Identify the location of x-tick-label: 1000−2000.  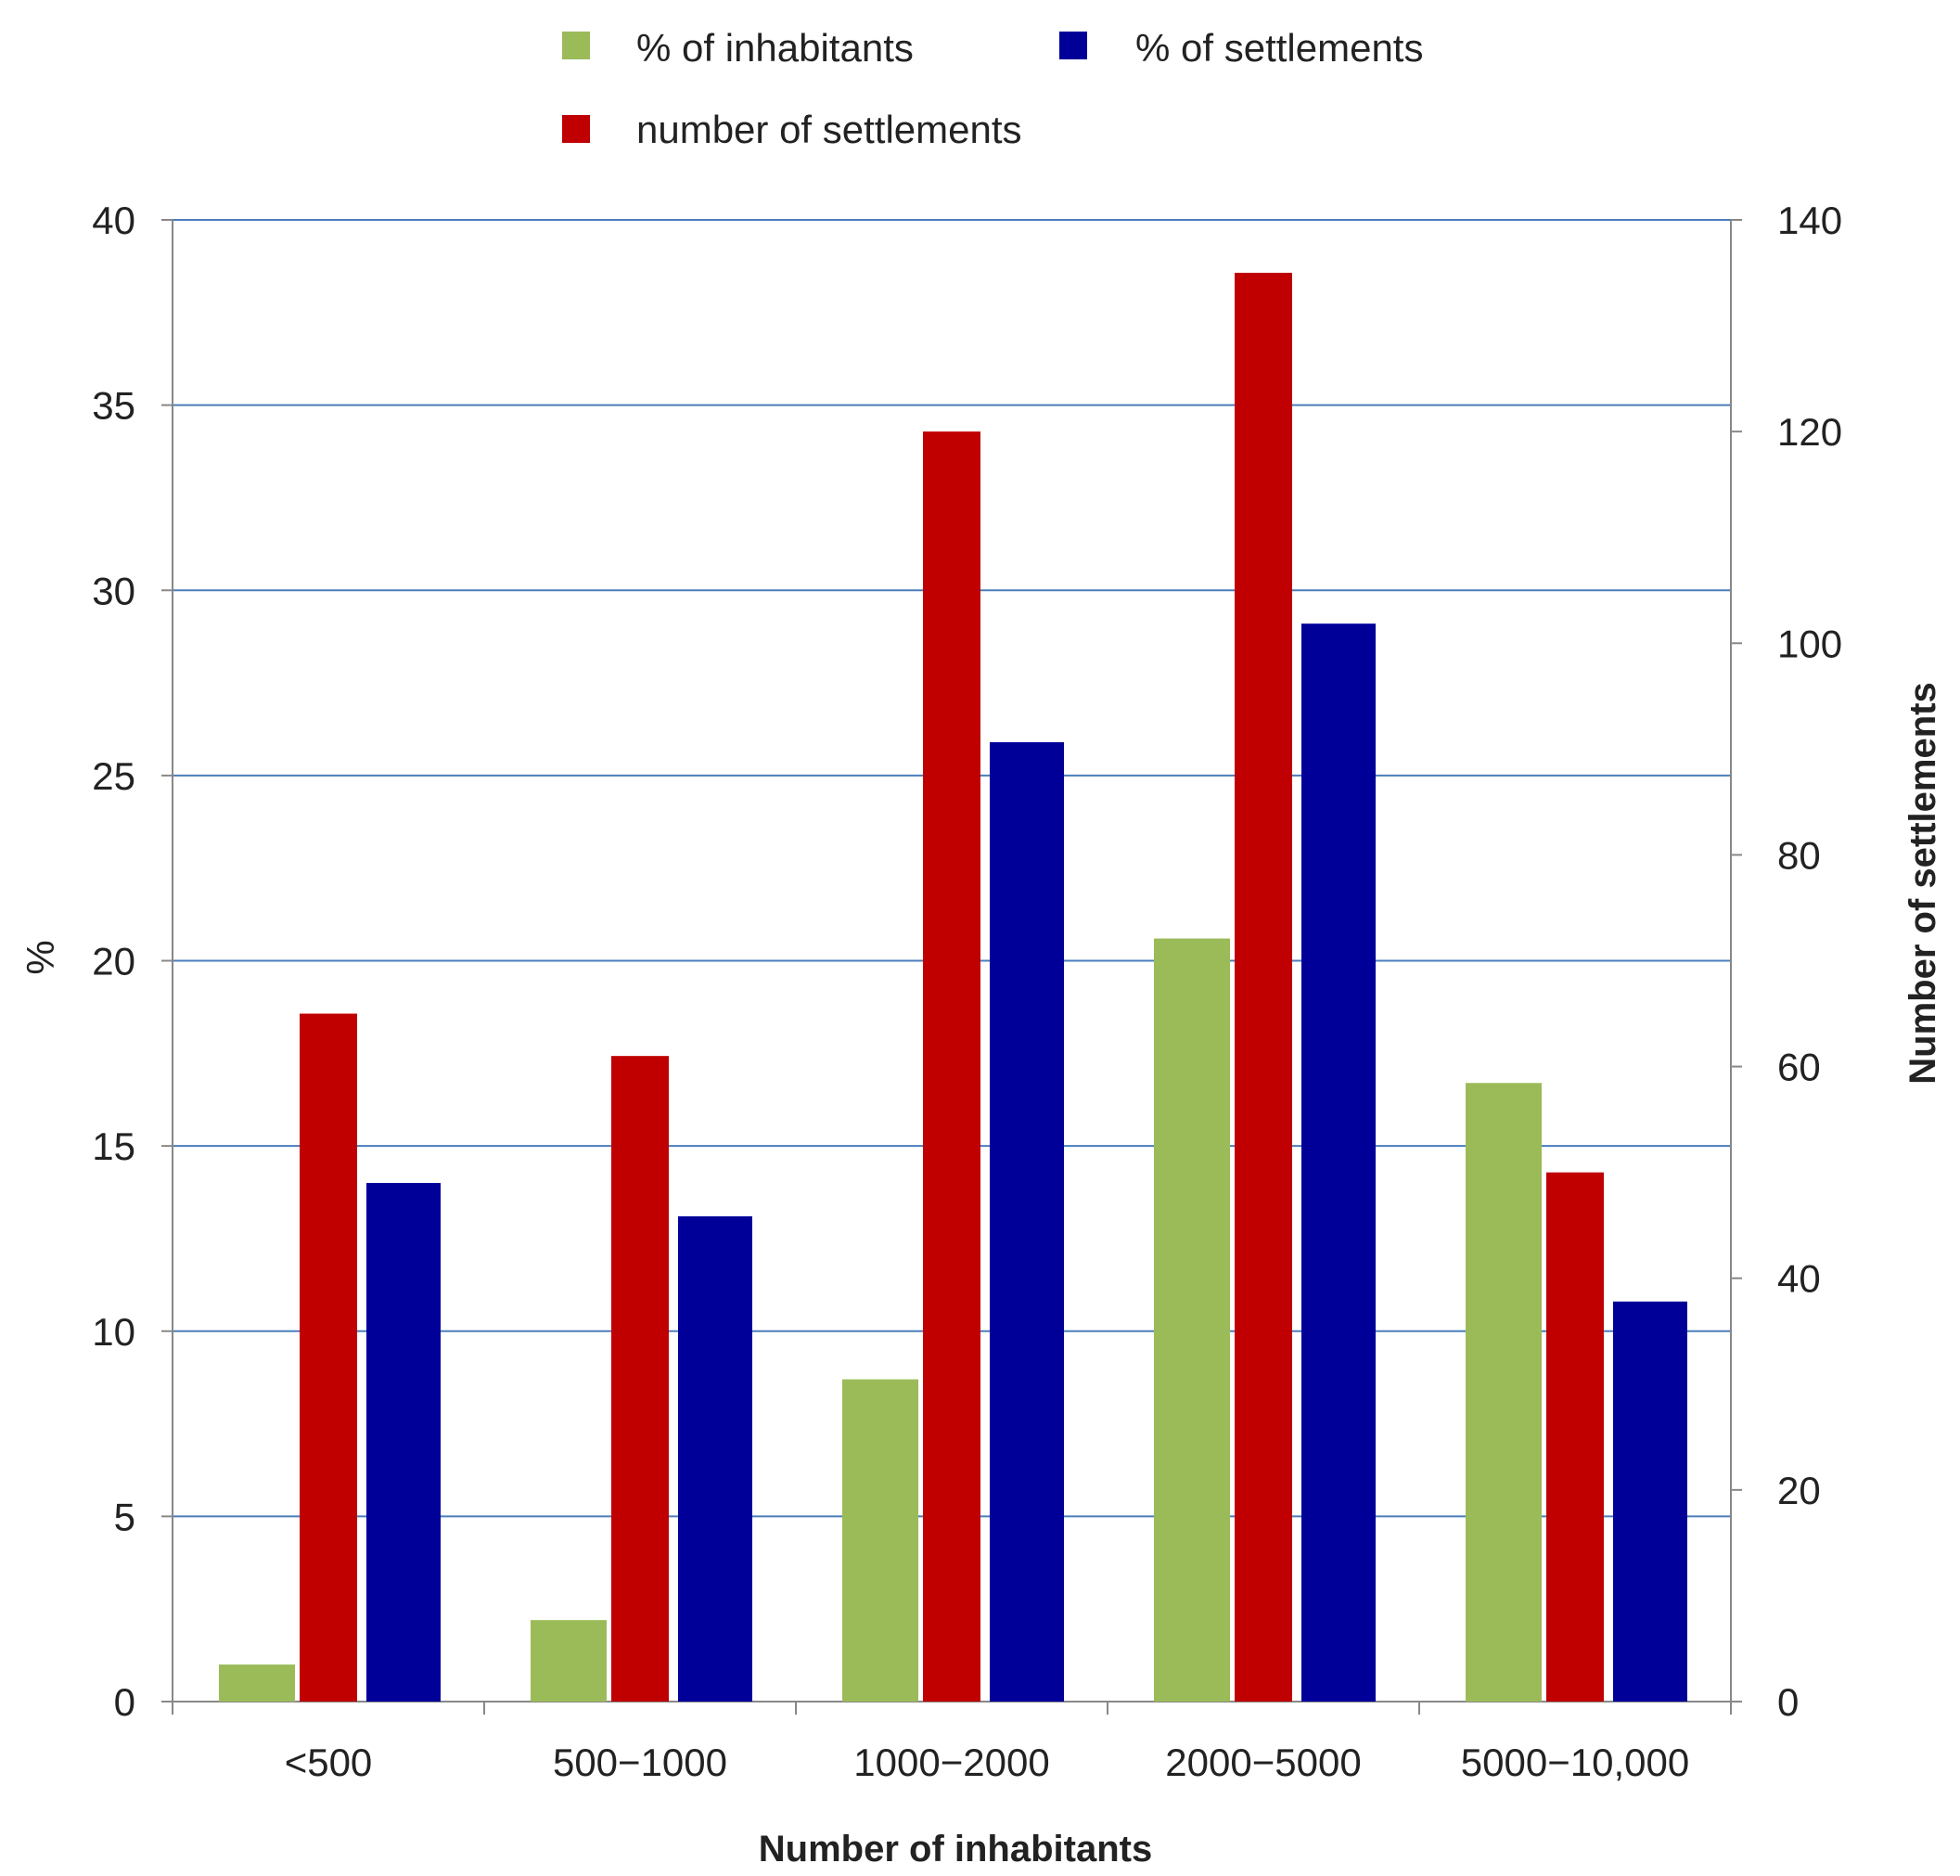
(951, 1762).